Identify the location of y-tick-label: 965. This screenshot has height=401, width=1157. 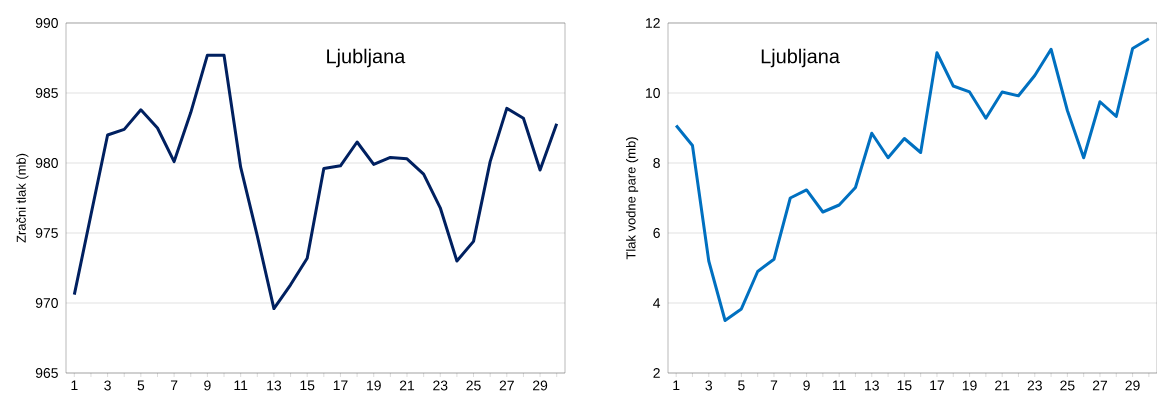
(46, 373).